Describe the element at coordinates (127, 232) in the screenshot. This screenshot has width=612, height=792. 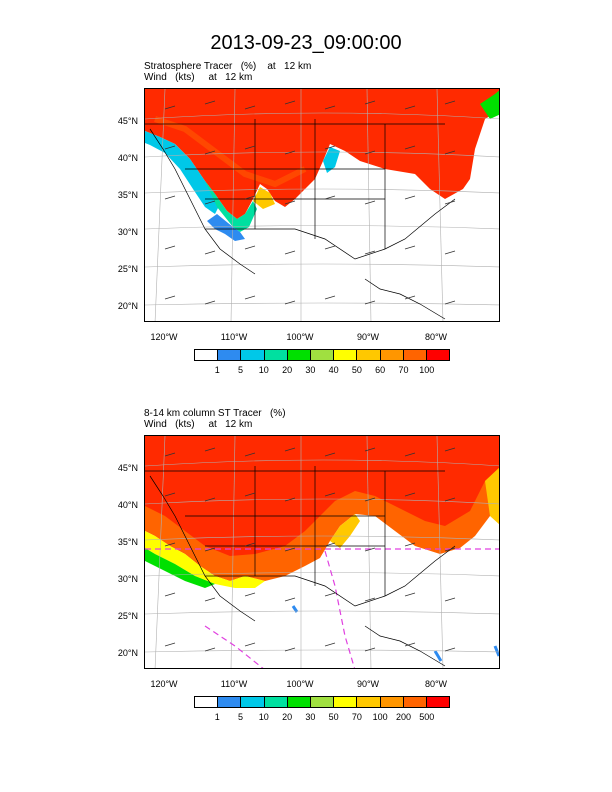
I see `panel1-lat-label: 30°N` at that location.